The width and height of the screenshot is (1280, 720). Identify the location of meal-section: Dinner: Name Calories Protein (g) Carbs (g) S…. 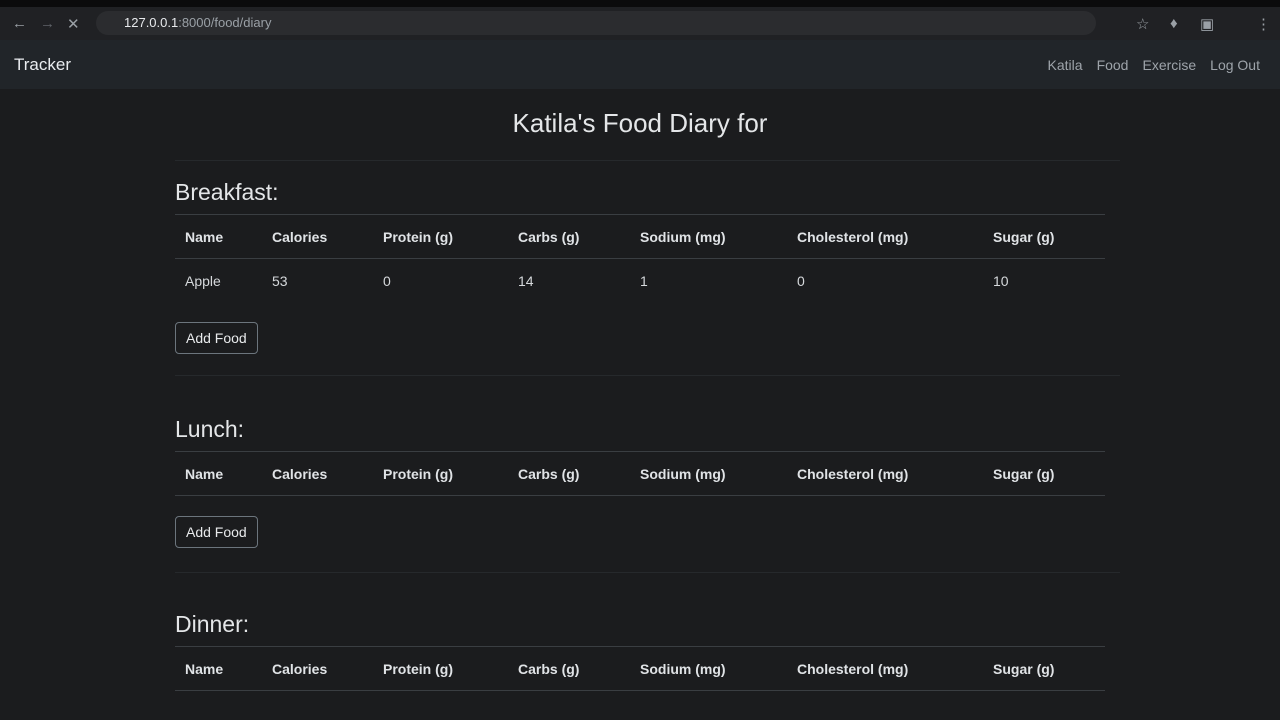
(640, 650).